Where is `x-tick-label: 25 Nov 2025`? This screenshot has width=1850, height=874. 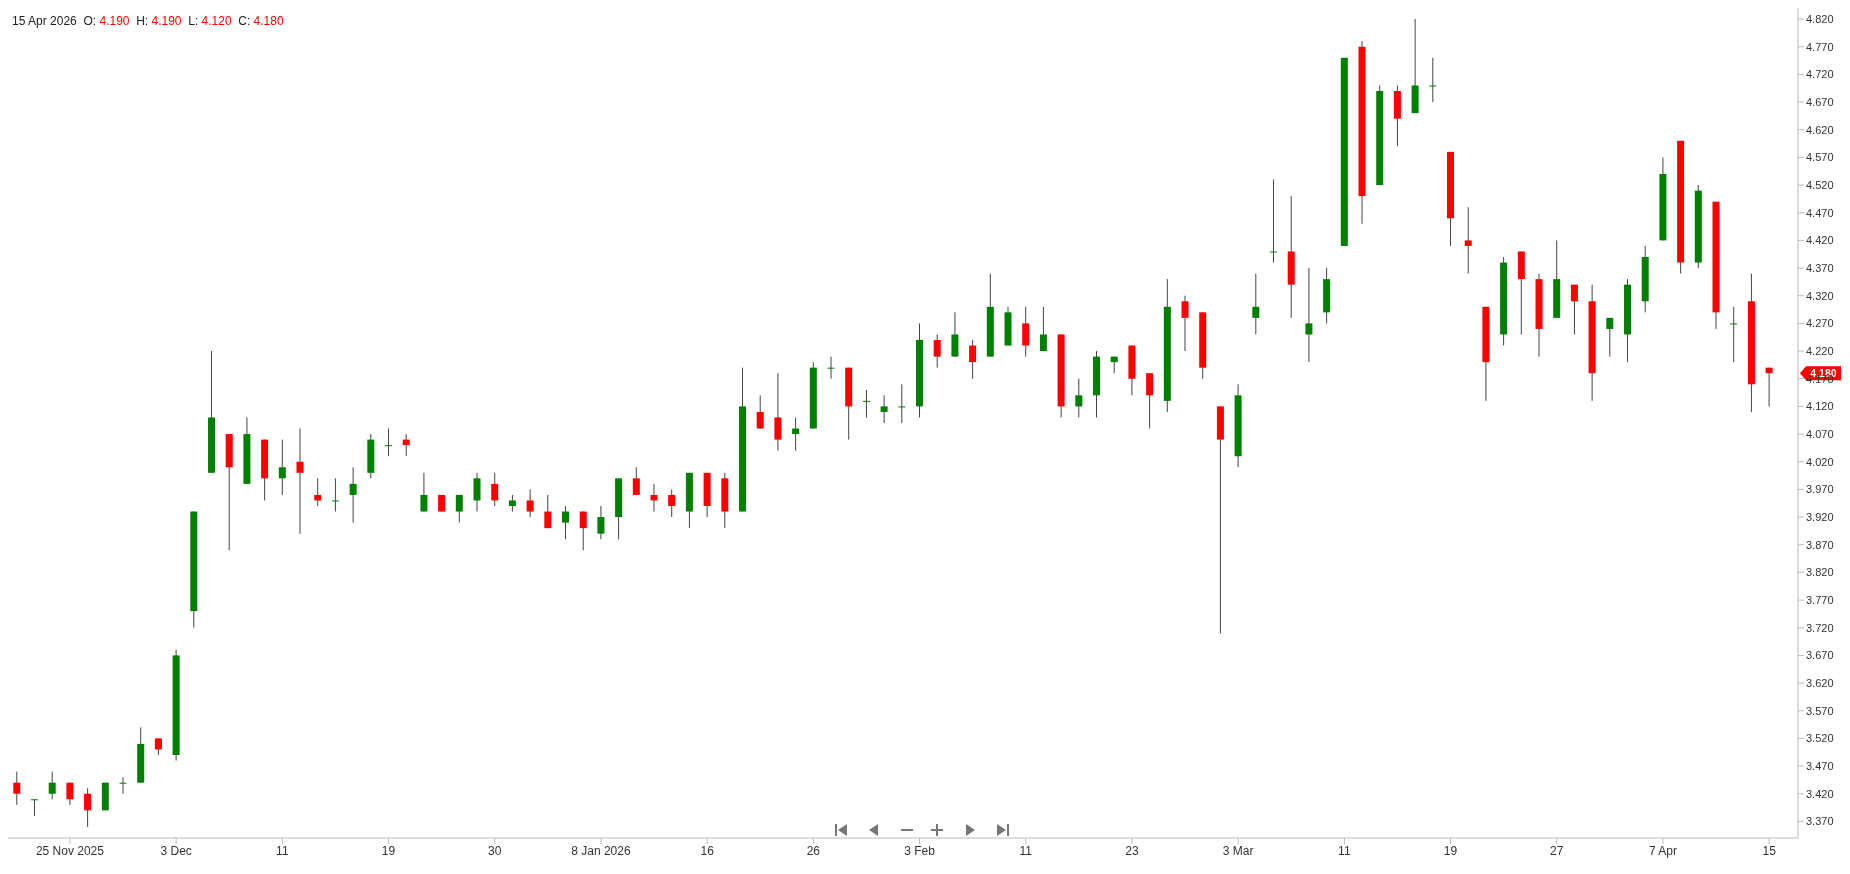 x-tick-label: 25 Nov 2025 is located at coordinates (70, 850).